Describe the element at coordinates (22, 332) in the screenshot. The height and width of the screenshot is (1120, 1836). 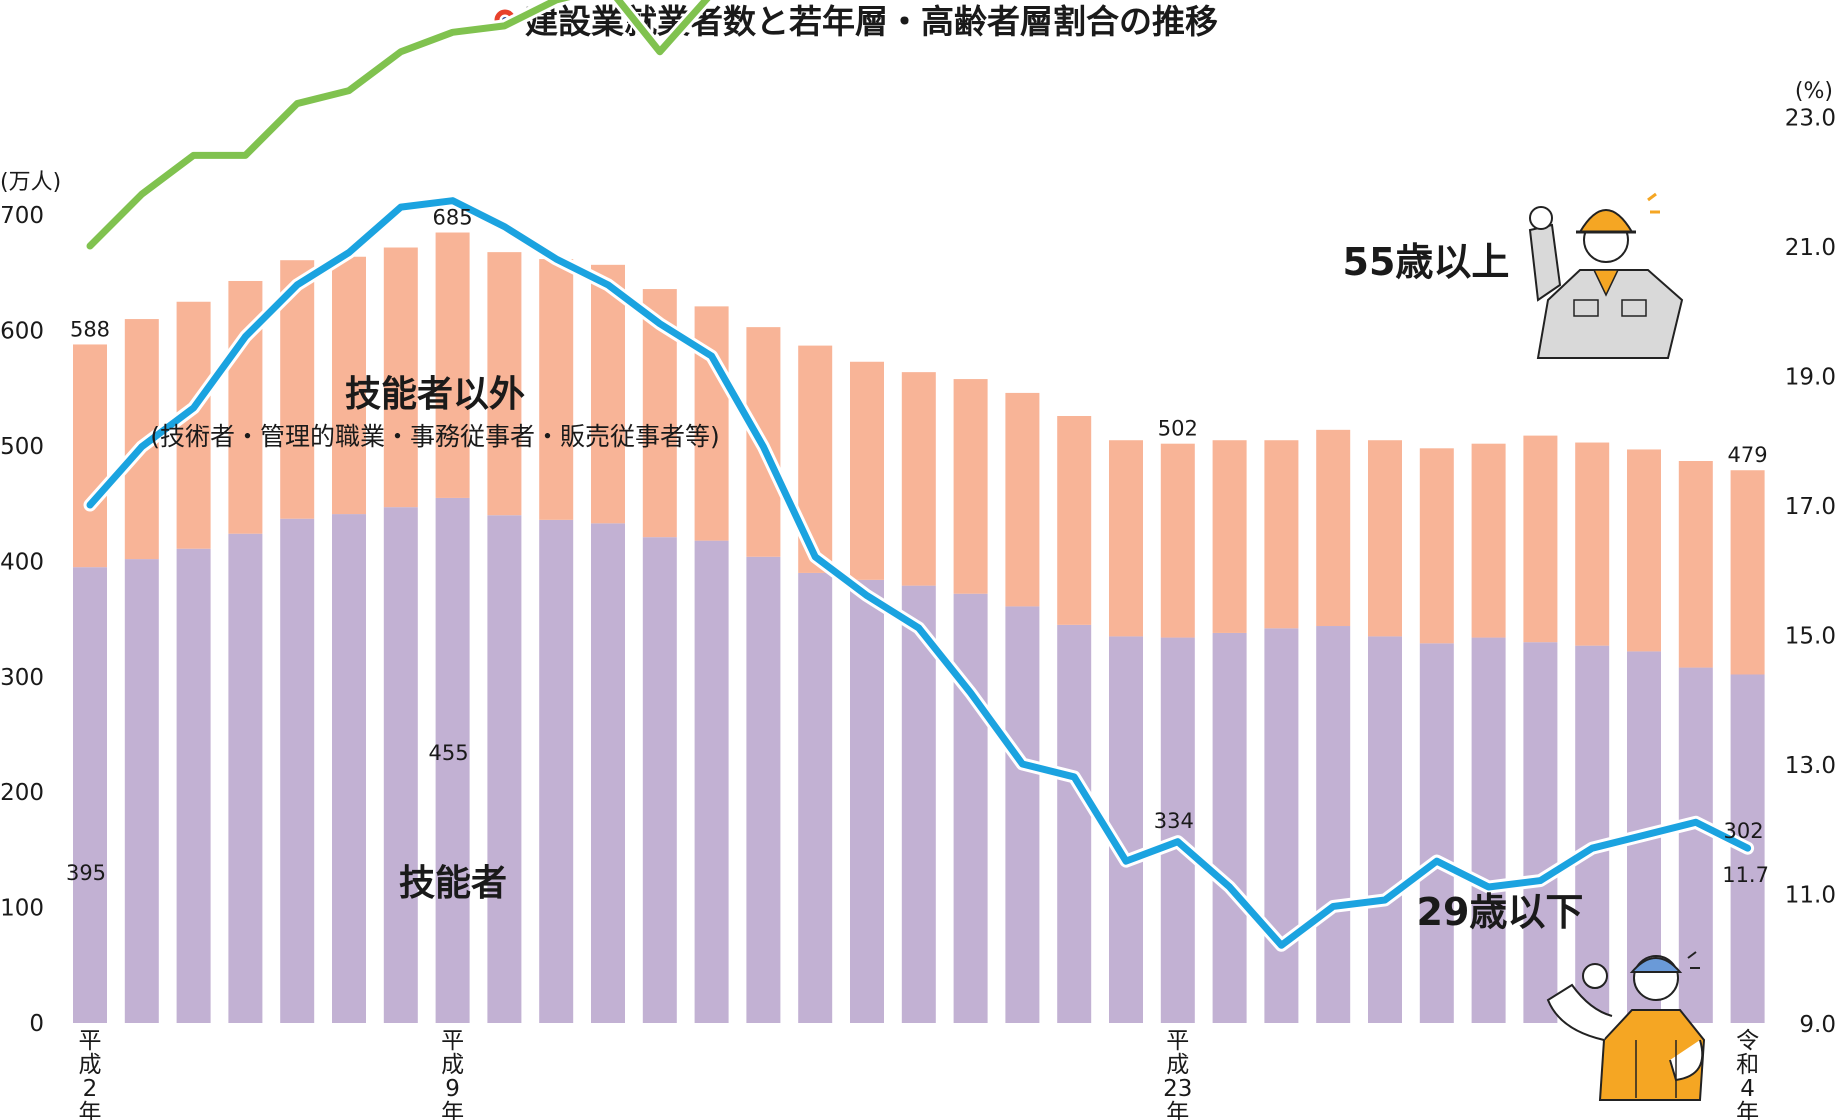
I see `y-left-tick-label: 600` at that location.